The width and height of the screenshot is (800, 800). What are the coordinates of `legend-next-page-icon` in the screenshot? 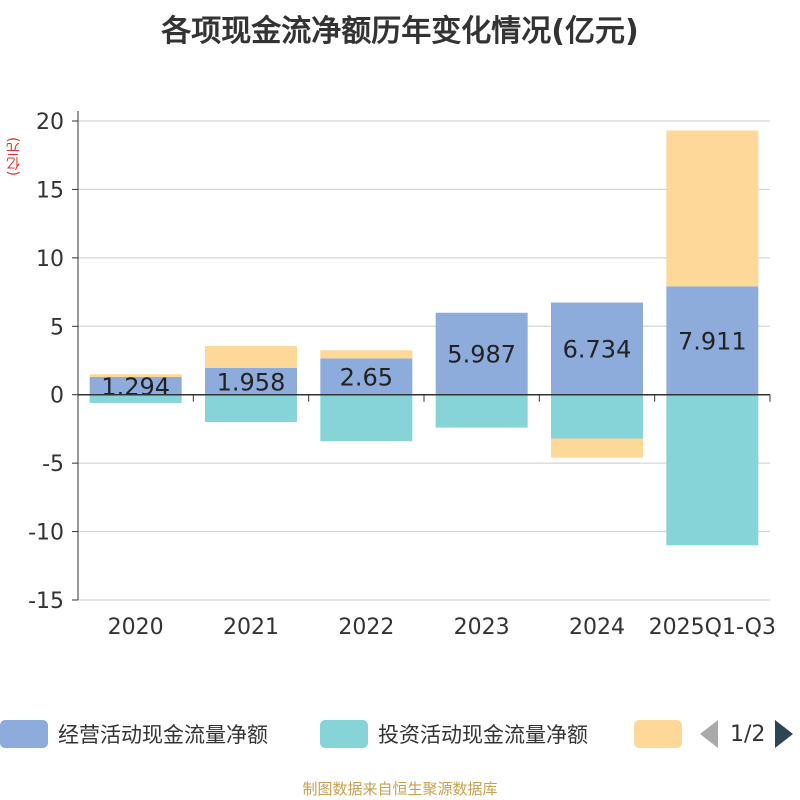 It's located at (784, 734).